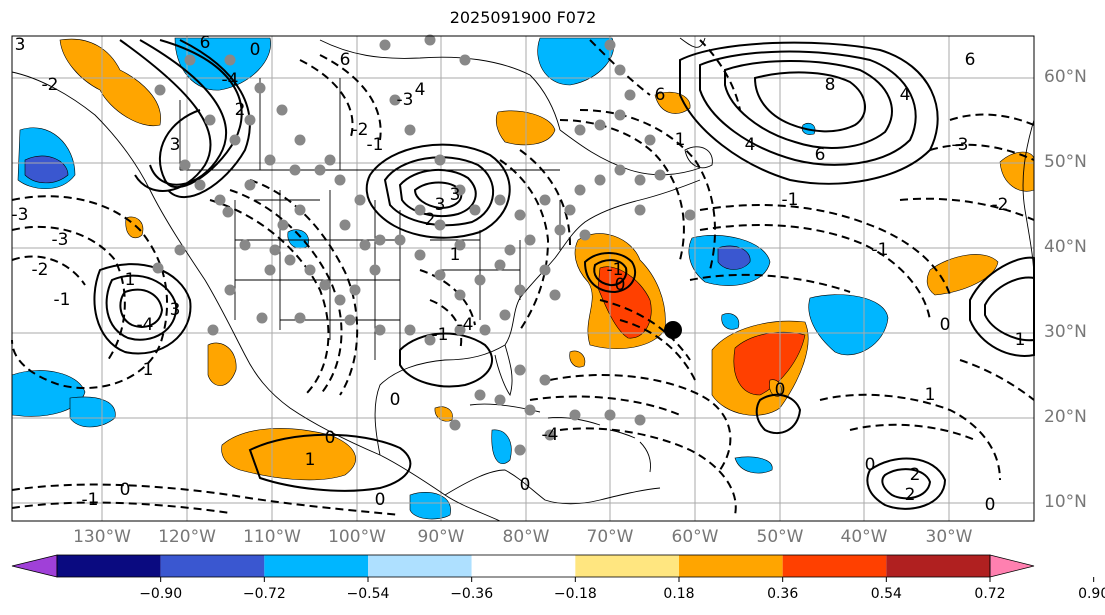 This screenshot has height=615, width=1105. I want to click on longitude-label: 50°W, so click(780, 537).